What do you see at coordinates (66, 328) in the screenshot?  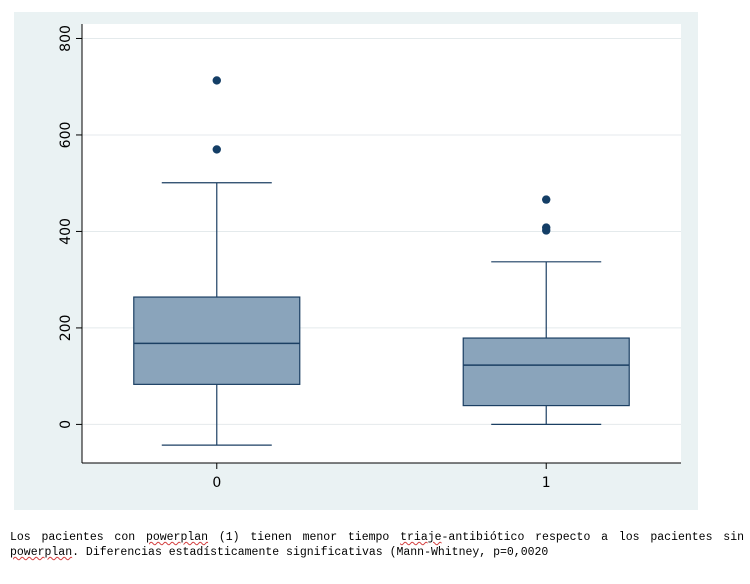 I see `y-tick-label-200: 200` at bounding box center [66, 328].